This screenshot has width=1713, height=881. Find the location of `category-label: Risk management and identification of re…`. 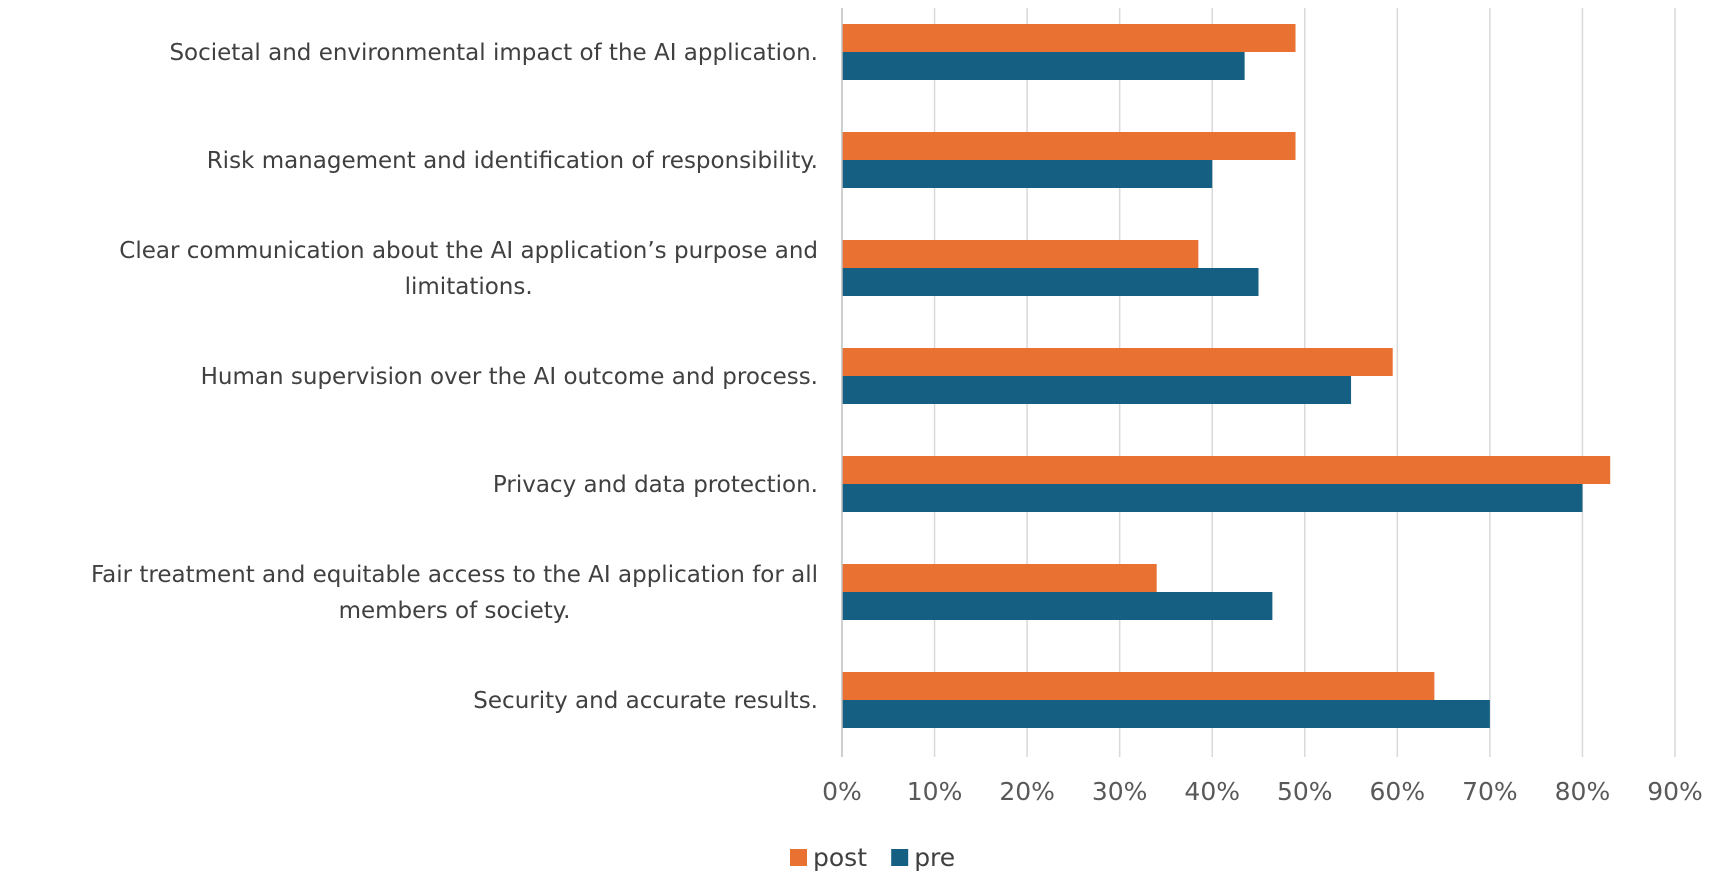

category-label: Risk management and identification of re… is located at coordinates (512, 161).